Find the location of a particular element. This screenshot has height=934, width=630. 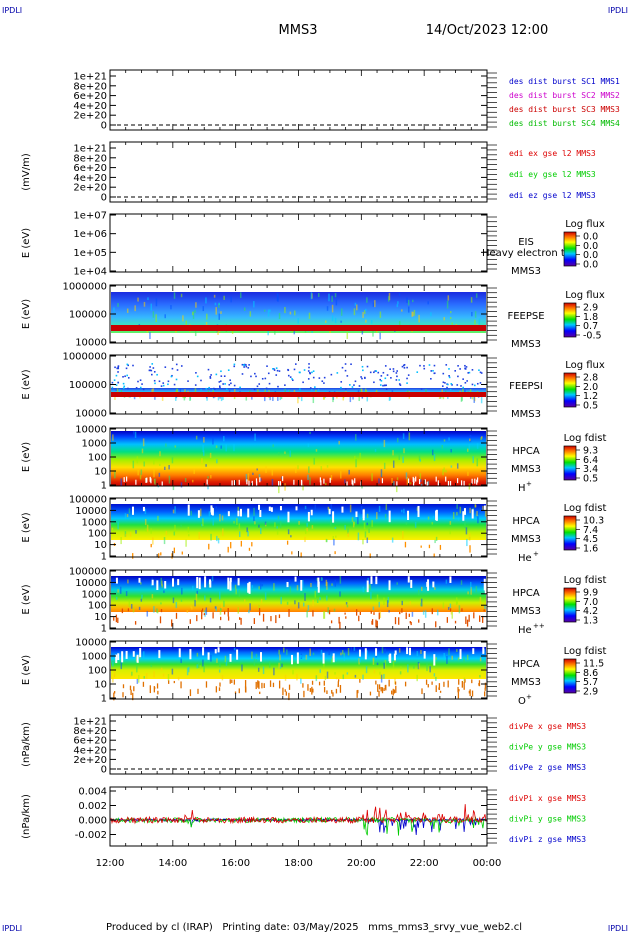

y-tick-label: 1e+21 is located at coordinates (90, 149).